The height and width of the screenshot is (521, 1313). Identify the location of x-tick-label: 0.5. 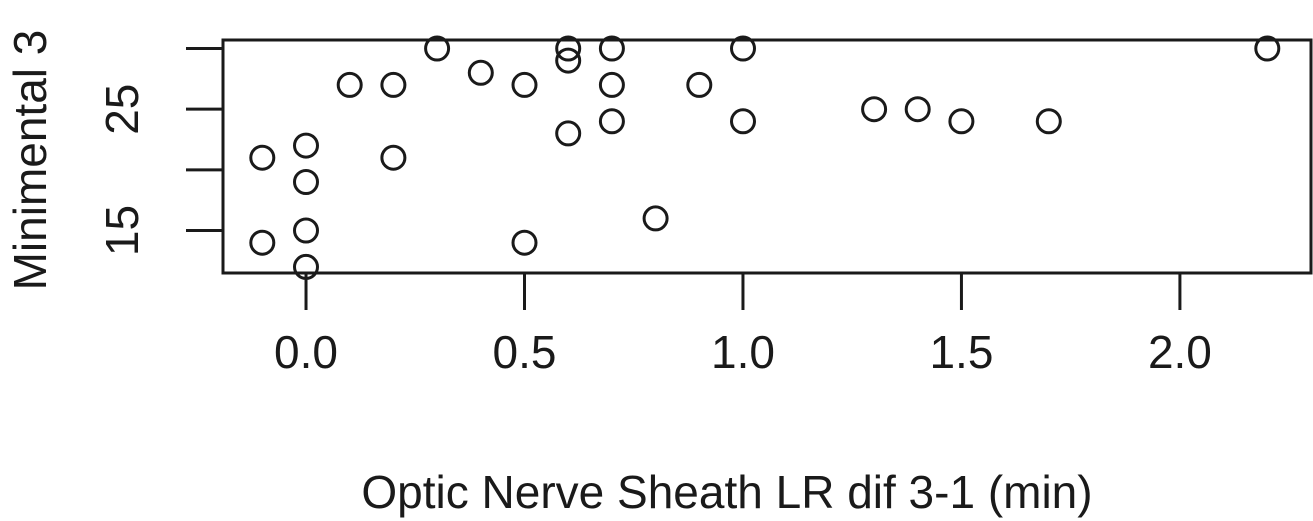
(525, 352).